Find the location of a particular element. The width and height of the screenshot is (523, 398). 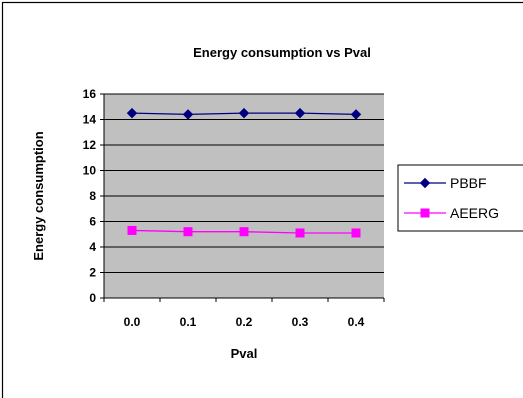

series-layer is located at coordinates (244, 172).